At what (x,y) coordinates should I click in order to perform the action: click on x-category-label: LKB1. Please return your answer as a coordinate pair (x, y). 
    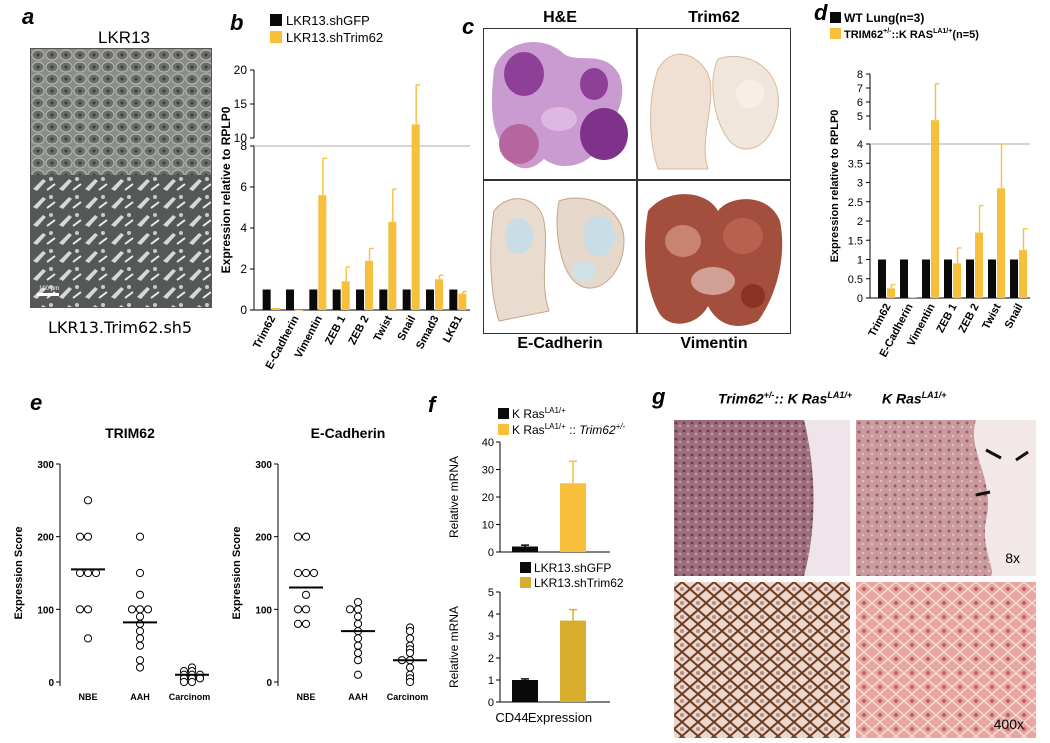
    Looking at the image, I should click on (453, 329).